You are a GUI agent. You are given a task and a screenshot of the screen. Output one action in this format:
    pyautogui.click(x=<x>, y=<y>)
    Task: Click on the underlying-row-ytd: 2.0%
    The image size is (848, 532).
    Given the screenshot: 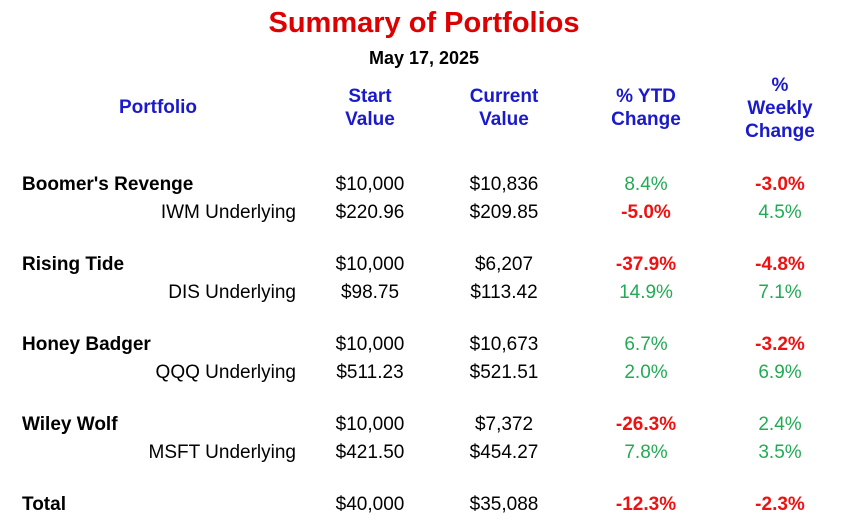 What is the action you would take?
    pyautogui.click(x=646, y=372)
    